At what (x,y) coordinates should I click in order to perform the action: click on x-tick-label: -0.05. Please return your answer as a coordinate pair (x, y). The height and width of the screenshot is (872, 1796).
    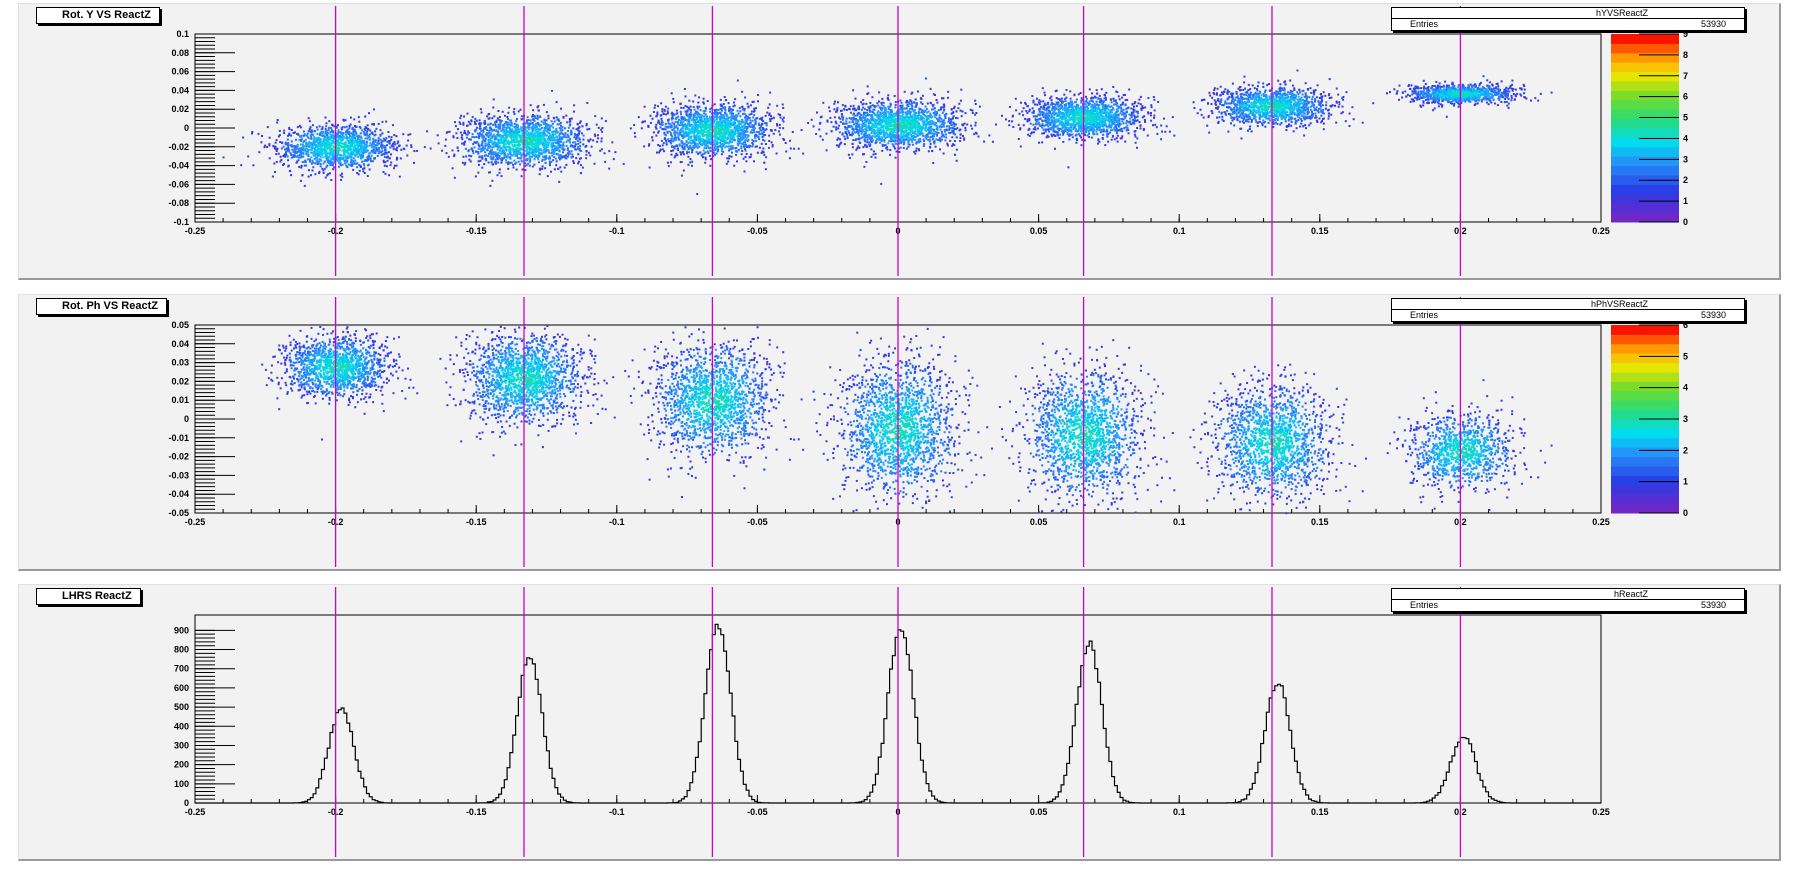
    Looking at the image, I should click on (757, 231).